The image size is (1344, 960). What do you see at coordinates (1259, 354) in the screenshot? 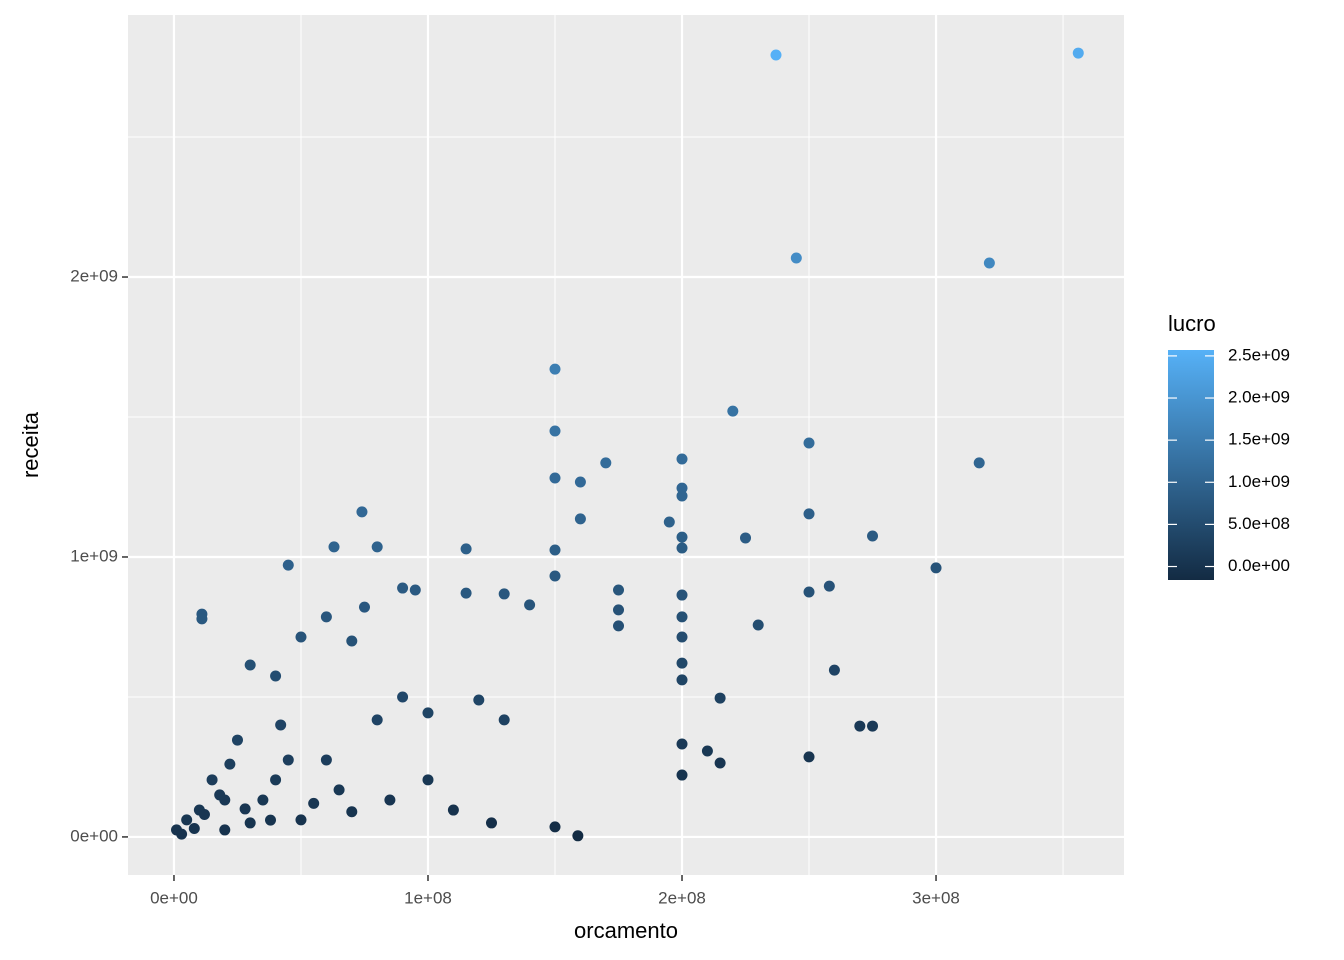
I see `legend-label: 2.5e+09` at bounding box center [1259, 354].